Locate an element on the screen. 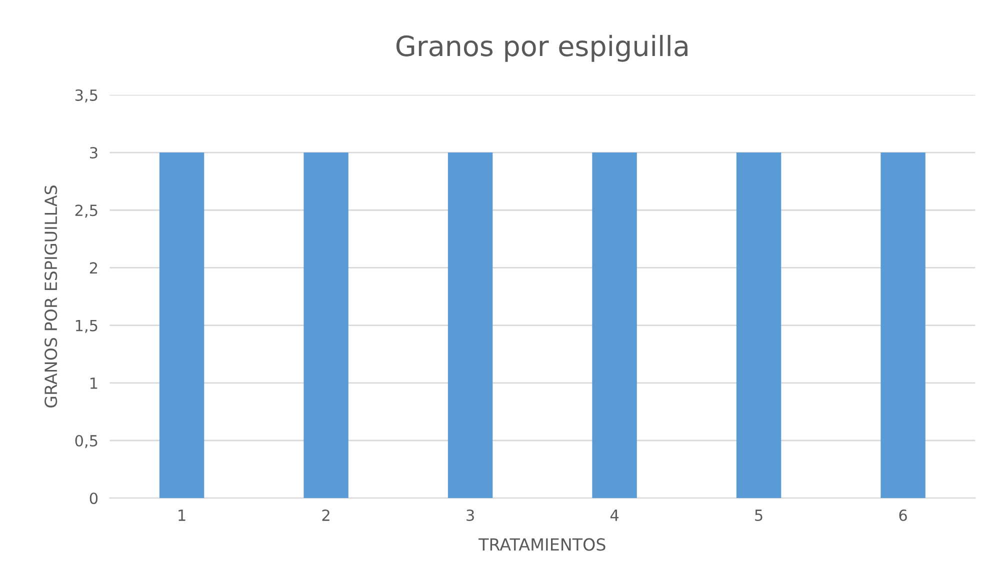  x-tick-label: 5 is located at coordinates (758, 516).